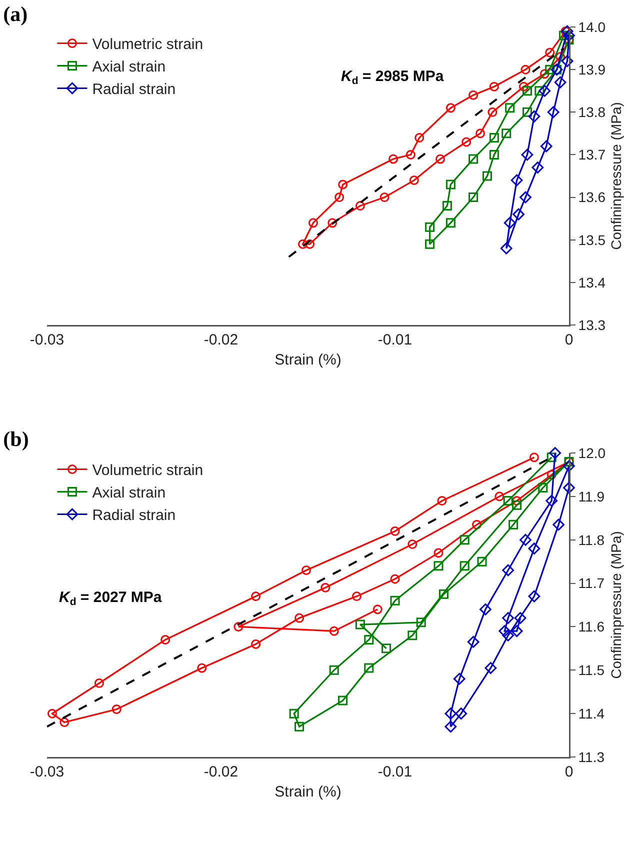  I want to click on y-tick-label: 13.8, so click(592, 112).